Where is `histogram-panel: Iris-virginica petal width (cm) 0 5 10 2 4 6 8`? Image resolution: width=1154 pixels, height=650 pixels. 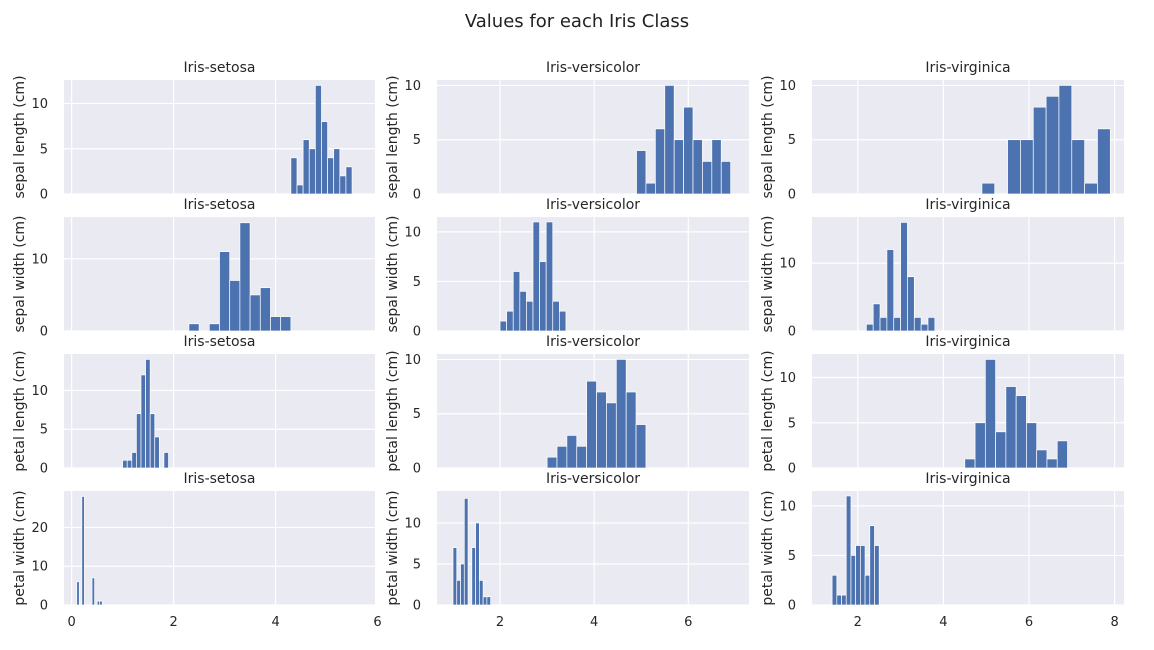 histogram-panel: Iris-virginica petal width (cm) 0 5 10 2 4 6 8 is located at coordinates (942, 550).